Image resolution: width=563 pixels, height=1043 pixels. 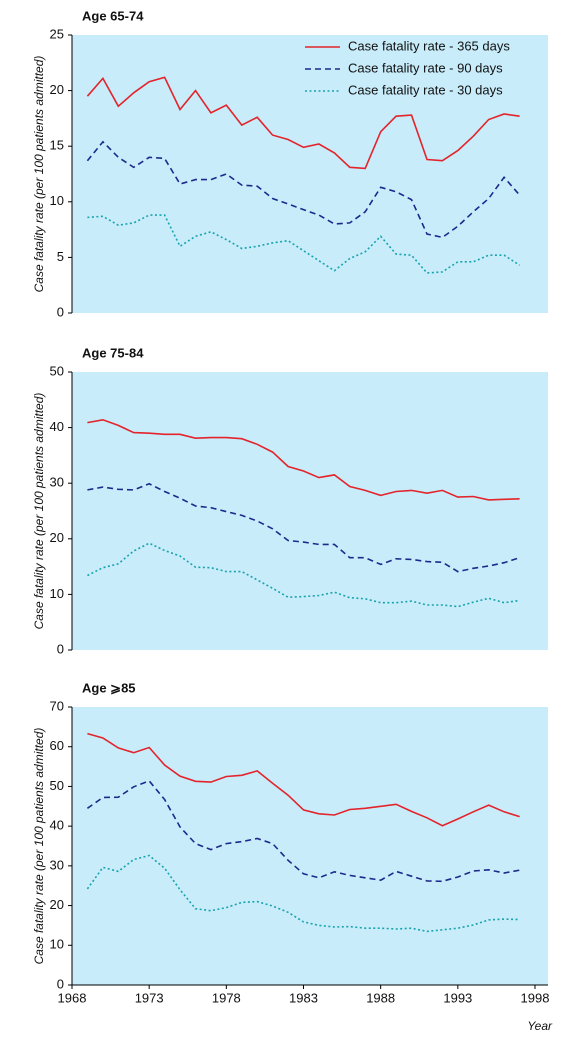 What do you see at coordinates (425, 89) in the screenshot?
I see `legend-label: Case fatality rate - 30 days` at bounding box center [425, 89].